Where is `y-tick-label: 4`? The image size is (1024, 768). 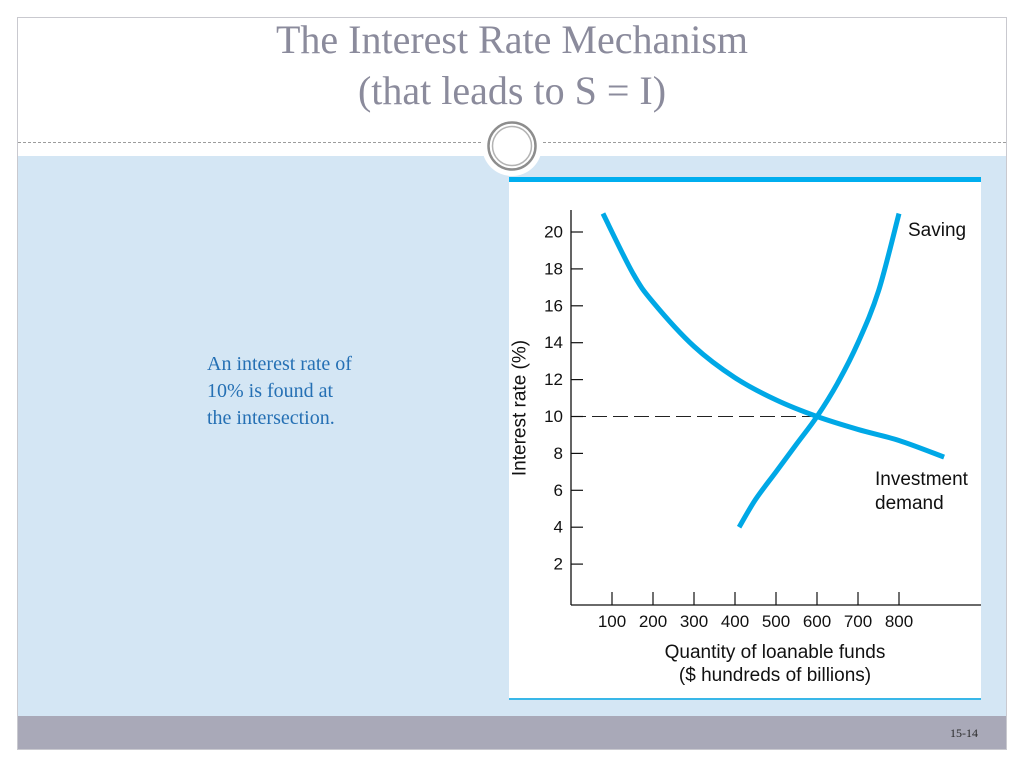
y-tick-label: 4 is located at coordinates (558, 527).